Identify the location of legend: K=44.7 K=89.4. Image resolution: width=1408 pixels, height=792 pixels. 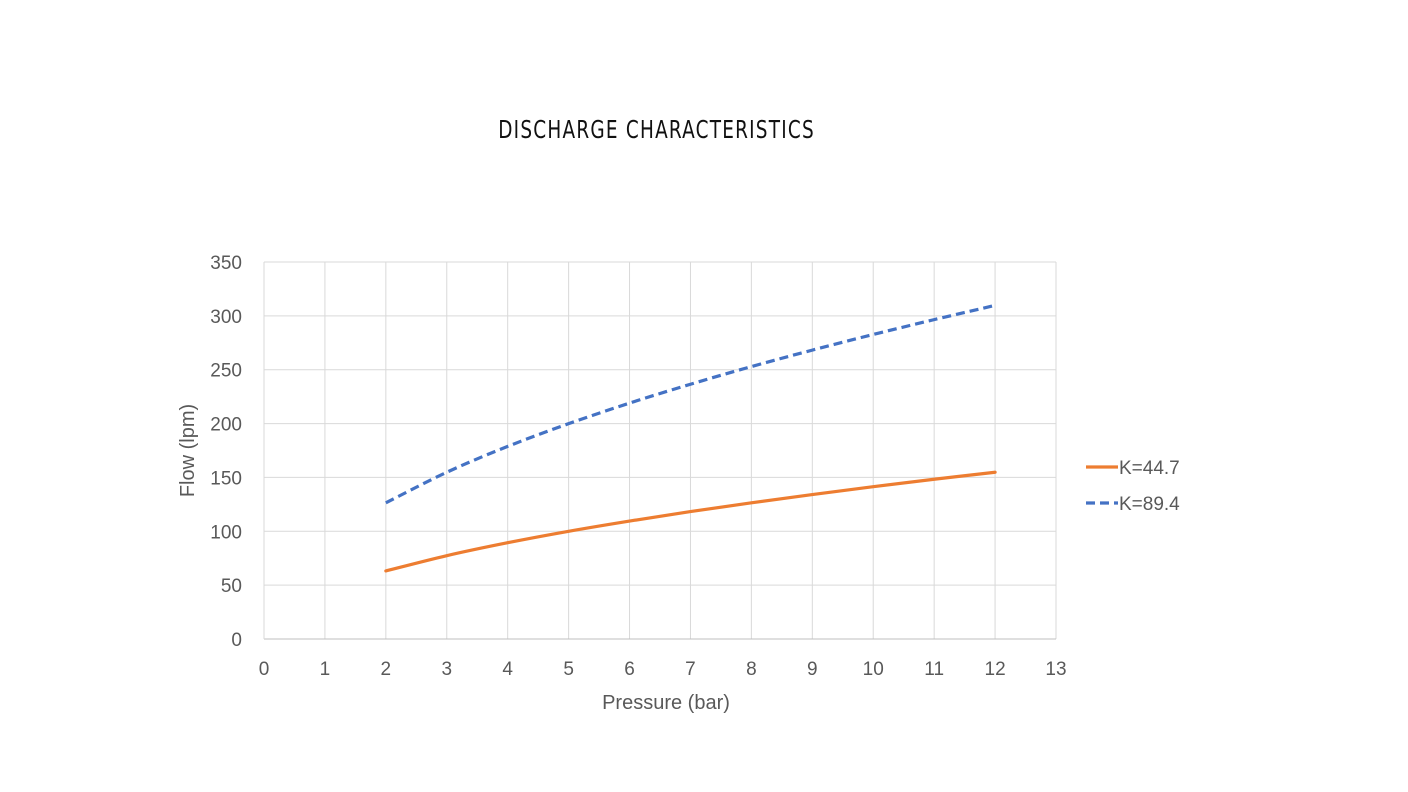
(1133, 486).